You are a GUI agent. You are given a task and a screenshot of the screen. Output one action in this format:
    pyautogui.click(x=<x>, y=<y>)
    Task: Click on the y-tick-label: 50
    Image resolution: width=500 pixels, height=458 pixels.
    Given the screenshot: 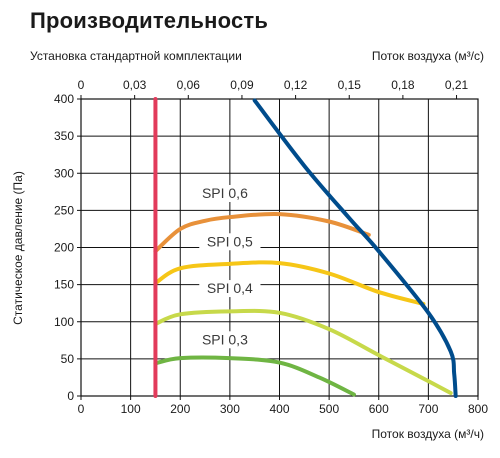 What is the action you would take?
    pyautogui.click(x=68, y=359)
    